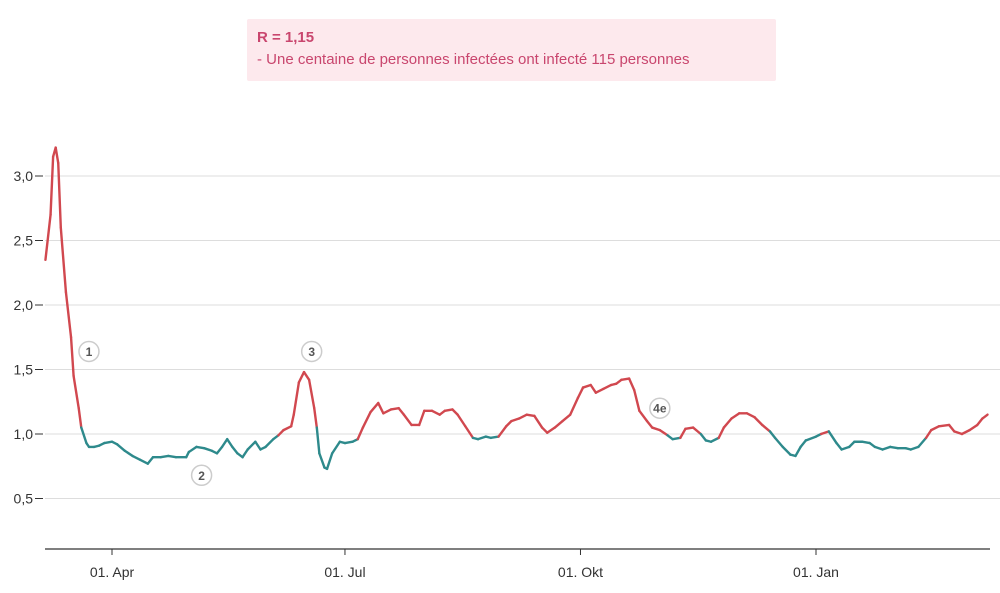  I want to click on x-tick-label: 01. Okt, so click(580, 572).